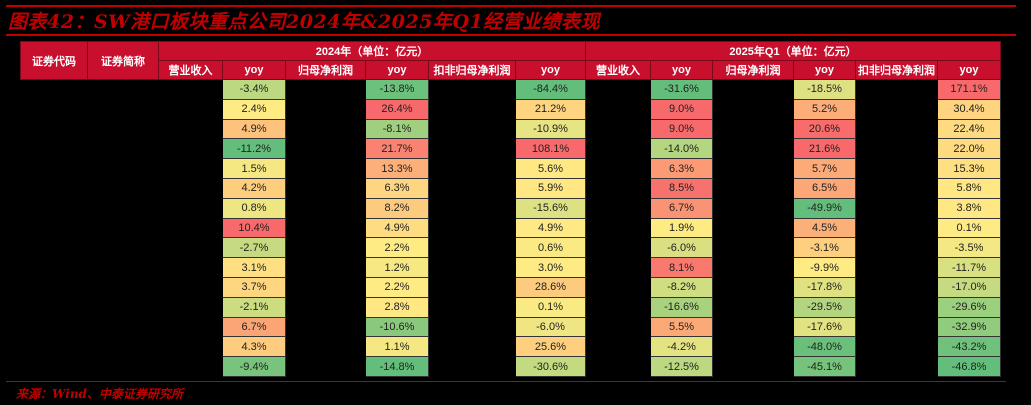  Describe the element at coordinates (254, 129) in the screenshot. I see `yoy-cell-rev24-yoy: 4.9%` at that location.